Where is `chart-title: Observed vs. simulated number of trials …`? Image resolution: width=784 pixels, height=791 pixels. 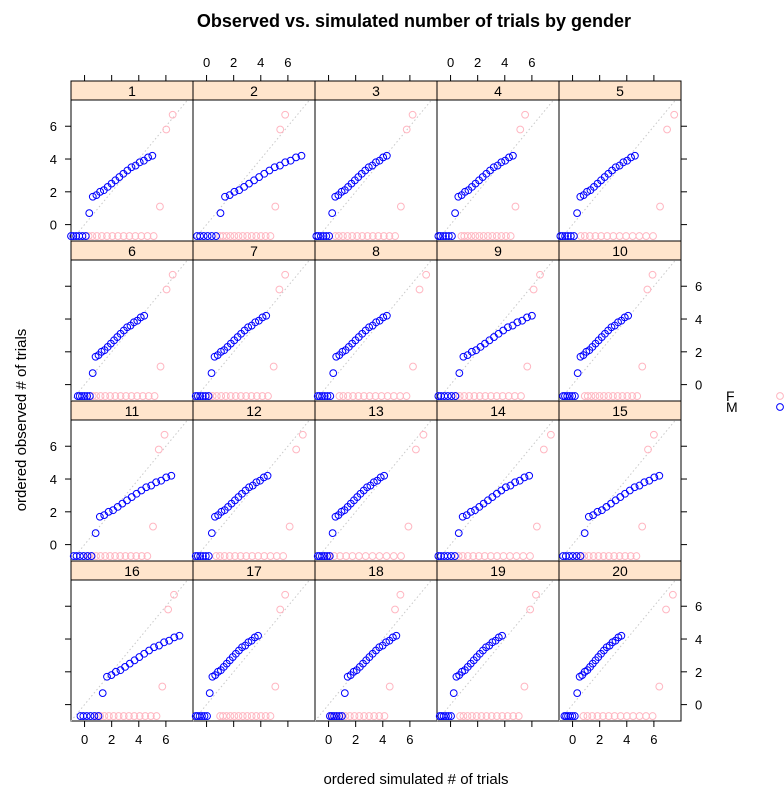
chart-title: Observed vs. simulated number of trials … is located at coordinates (414, 21).